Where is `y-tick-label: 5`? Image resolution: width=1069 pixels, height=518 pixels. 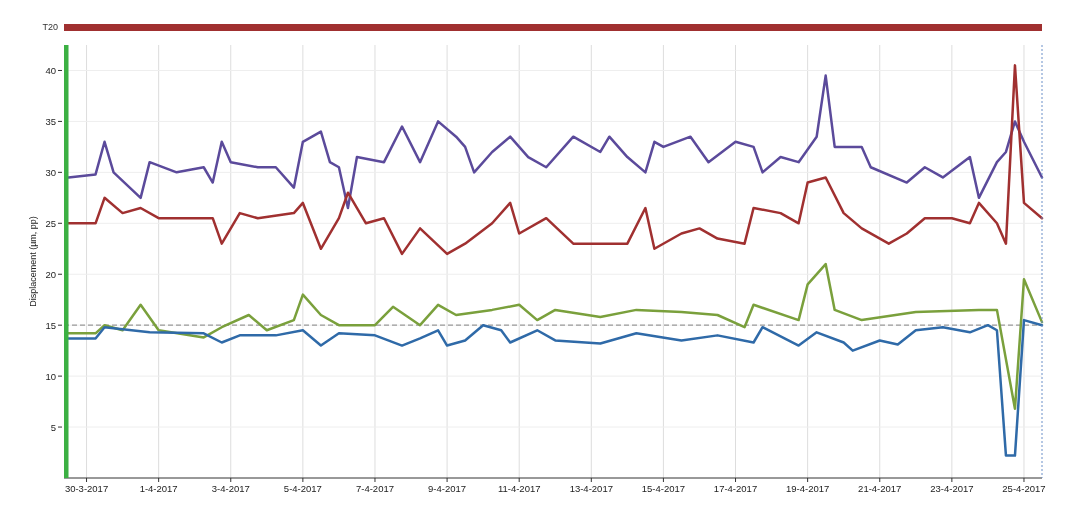
y-tick-label: 5 is located at coordinates (53, 427).